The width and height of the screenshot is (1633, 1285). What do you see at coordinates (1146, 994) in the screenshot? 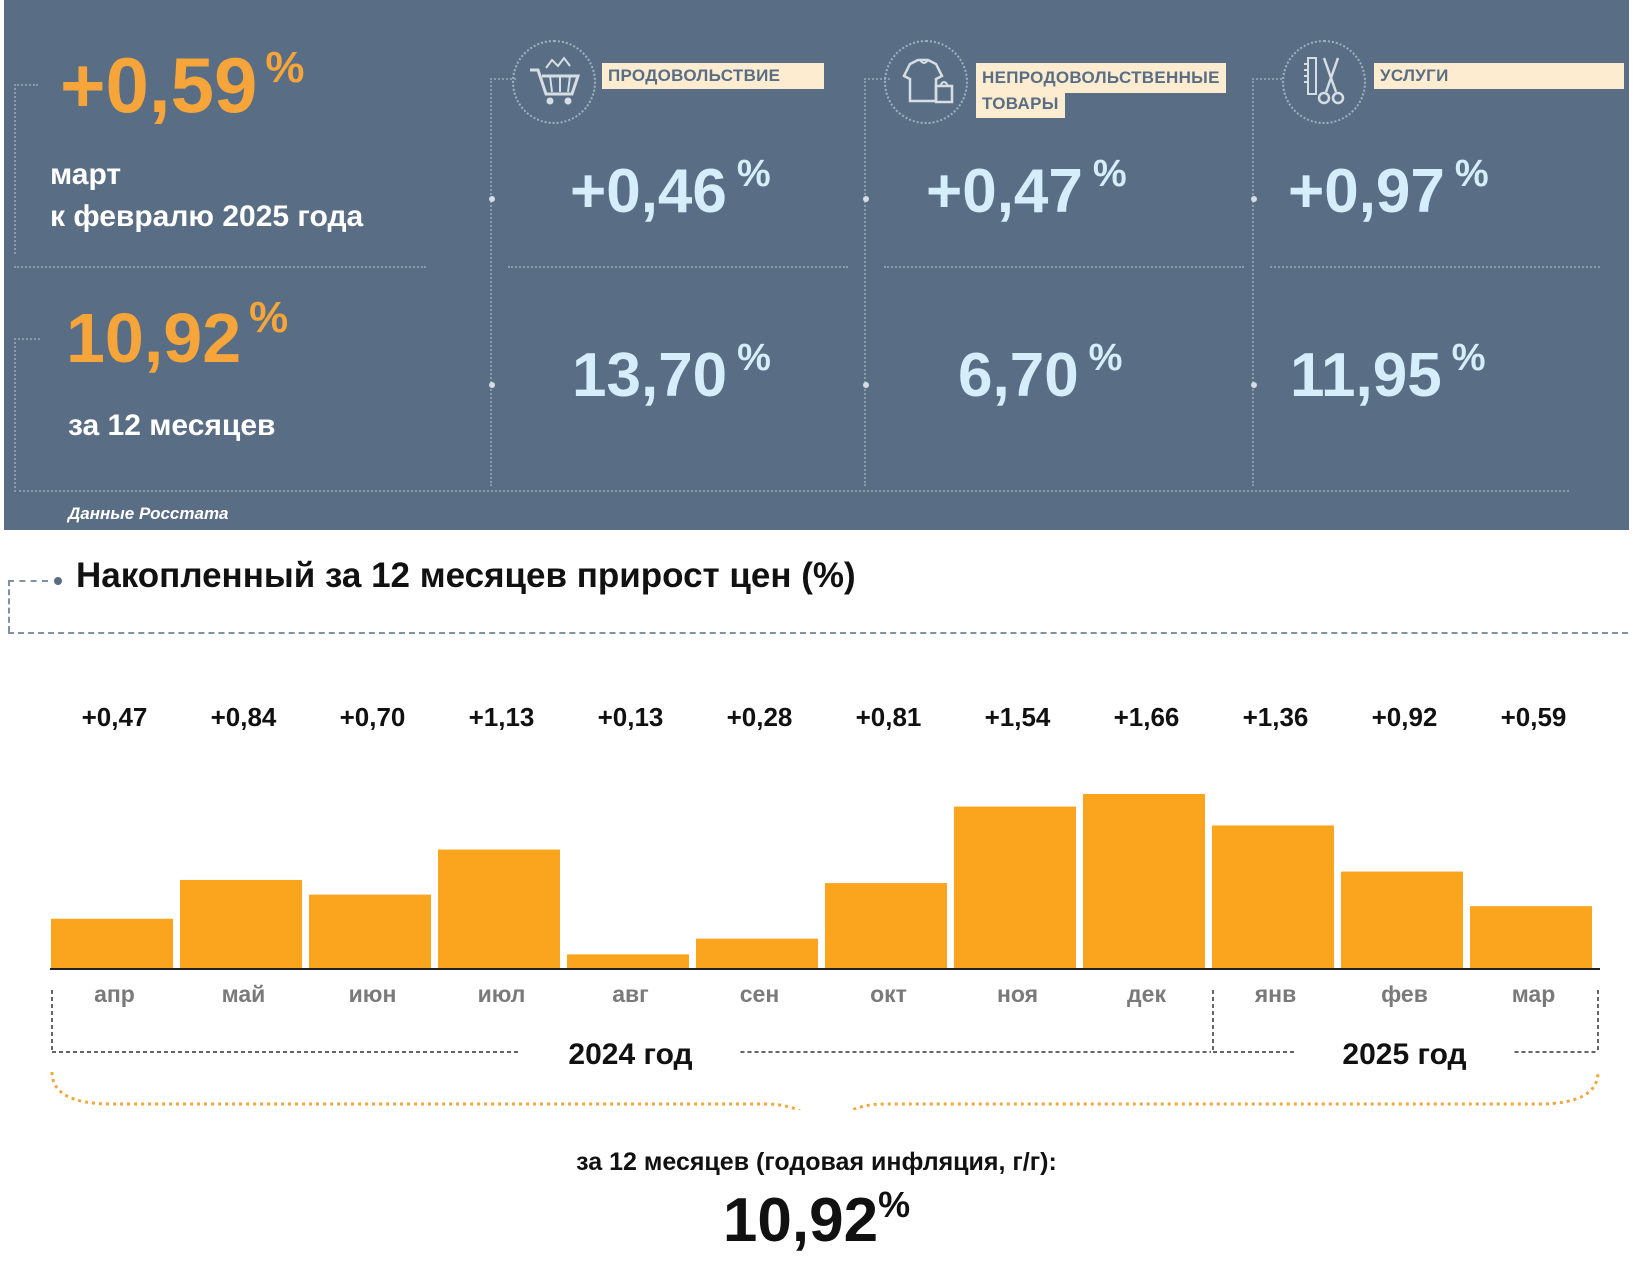
I see `x-tick-label: дек` at bounding box center [1146, 994].